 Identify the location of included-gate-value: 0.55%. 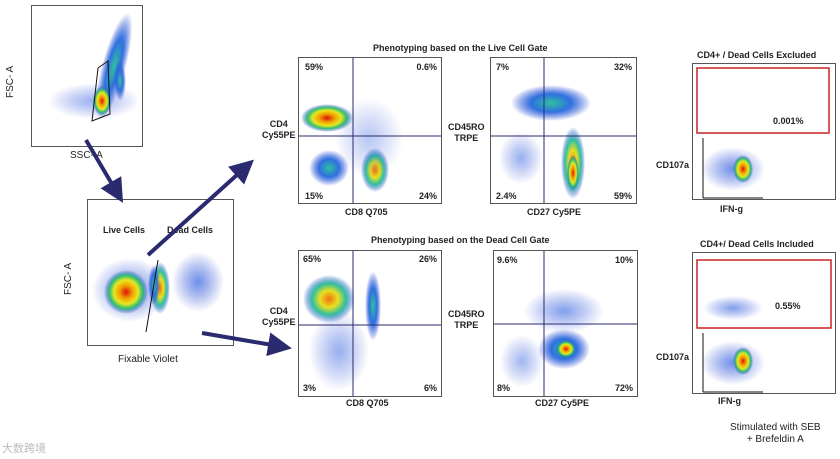
(788, 306).